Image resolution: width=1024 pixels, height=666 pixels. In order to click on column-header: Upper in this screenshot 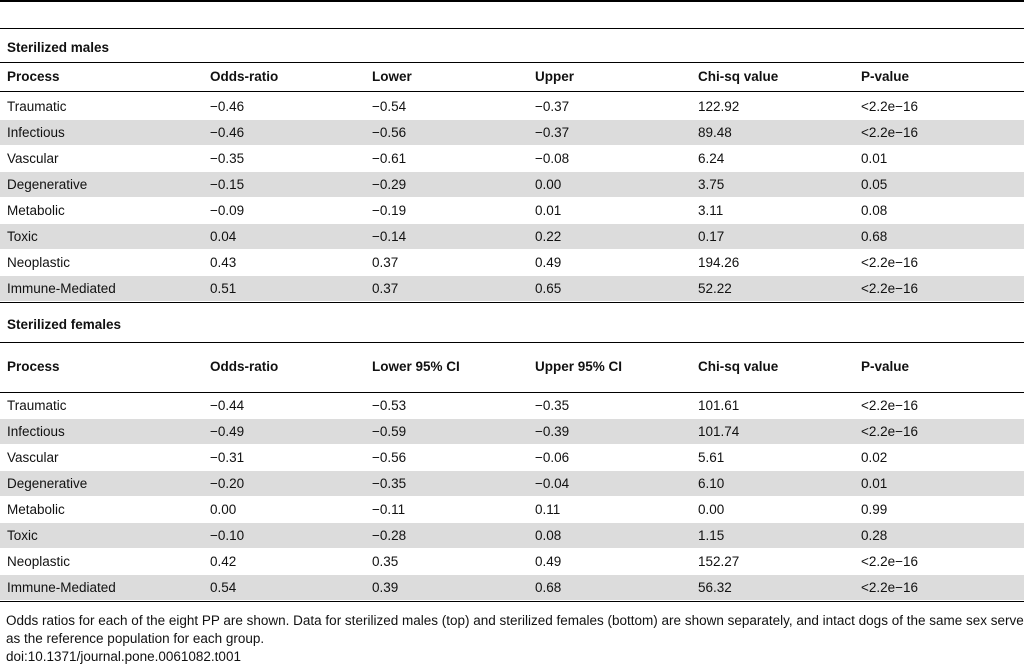, I will do `click(555, 76)`.